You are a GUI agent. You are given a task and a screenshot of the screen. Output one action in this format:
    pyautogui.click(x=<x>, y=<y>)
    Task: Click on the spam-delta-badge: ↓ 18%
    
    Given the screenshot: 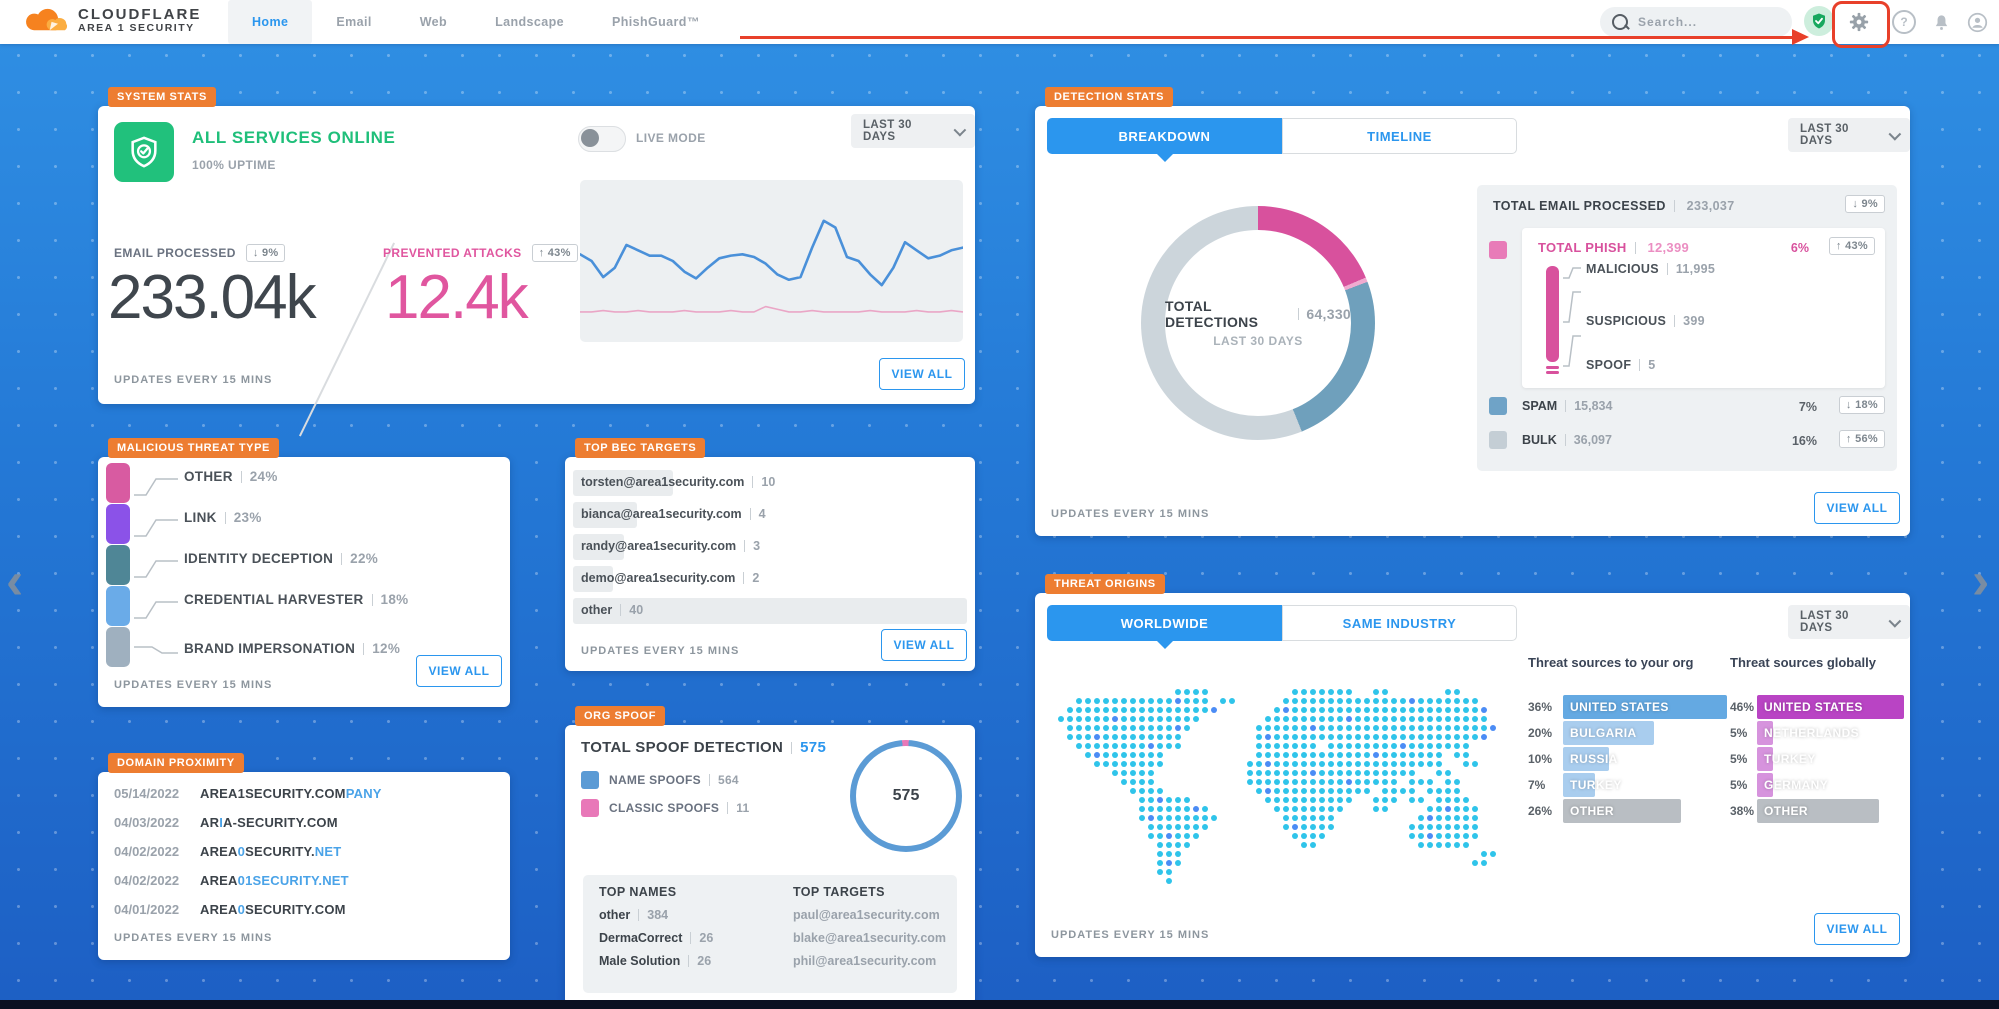 What is the action you would take?
    pyautogui.click(x=1861, y=405)
    